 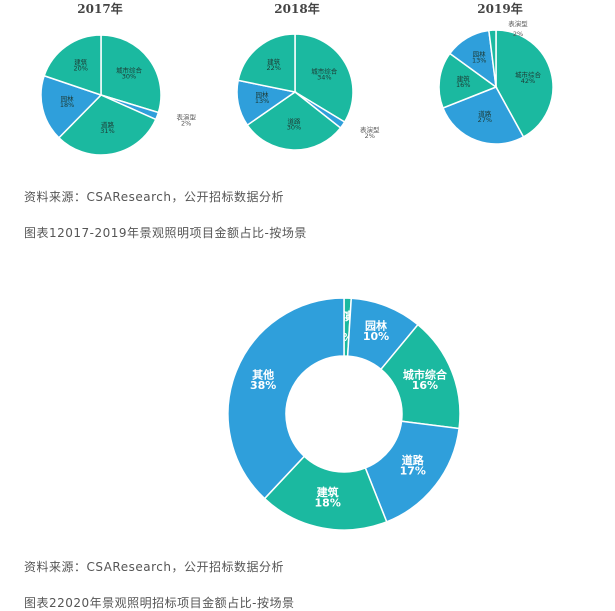 I want to click on slice-value-label: 17%, so click(x=413, y=470).